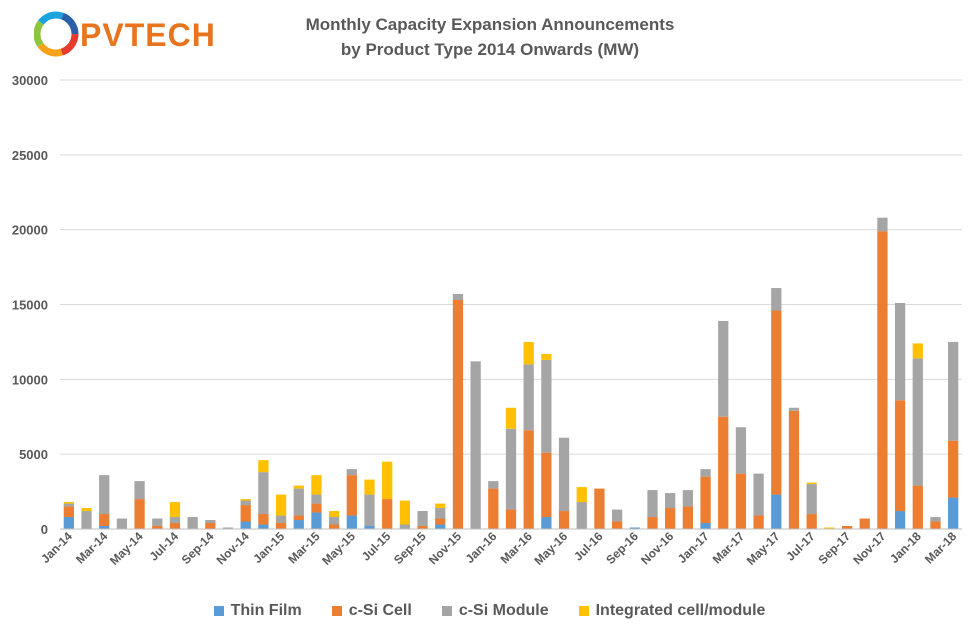  What do you see at coordinates (588, 546) in the screenshot?
I see `x-tick-label: Jul-16` at bounding box center [588, 546].